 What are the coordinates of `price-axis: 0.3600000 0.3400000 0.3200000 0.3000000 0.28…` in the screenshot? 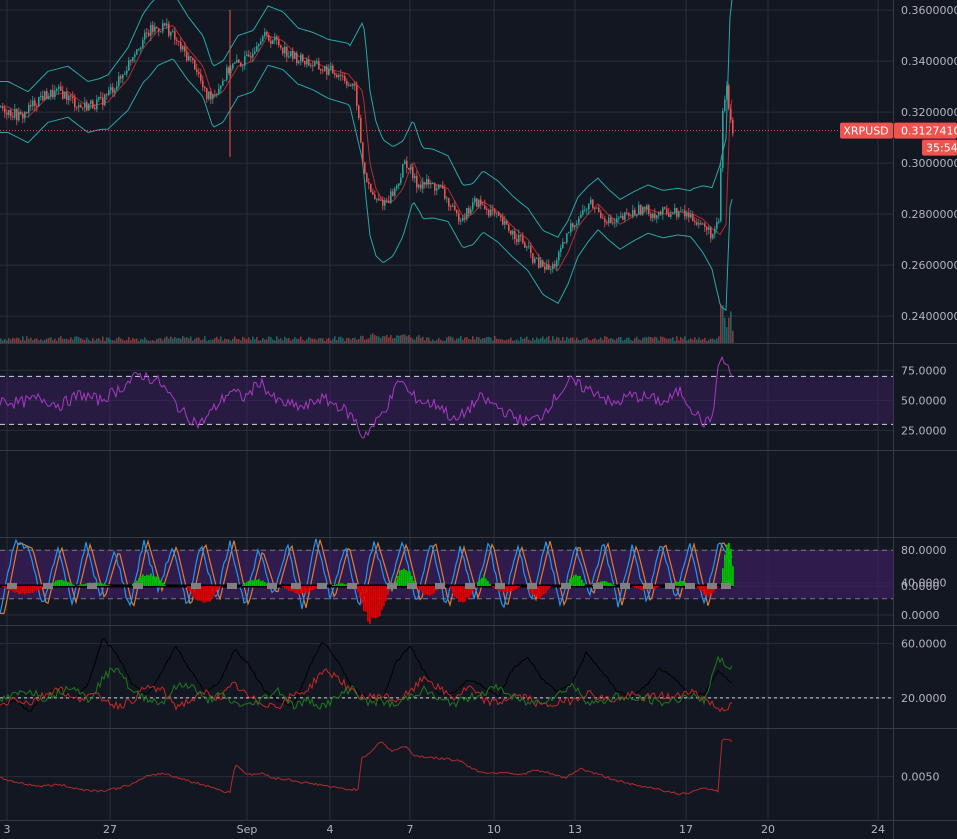 It's located at (929, 393).